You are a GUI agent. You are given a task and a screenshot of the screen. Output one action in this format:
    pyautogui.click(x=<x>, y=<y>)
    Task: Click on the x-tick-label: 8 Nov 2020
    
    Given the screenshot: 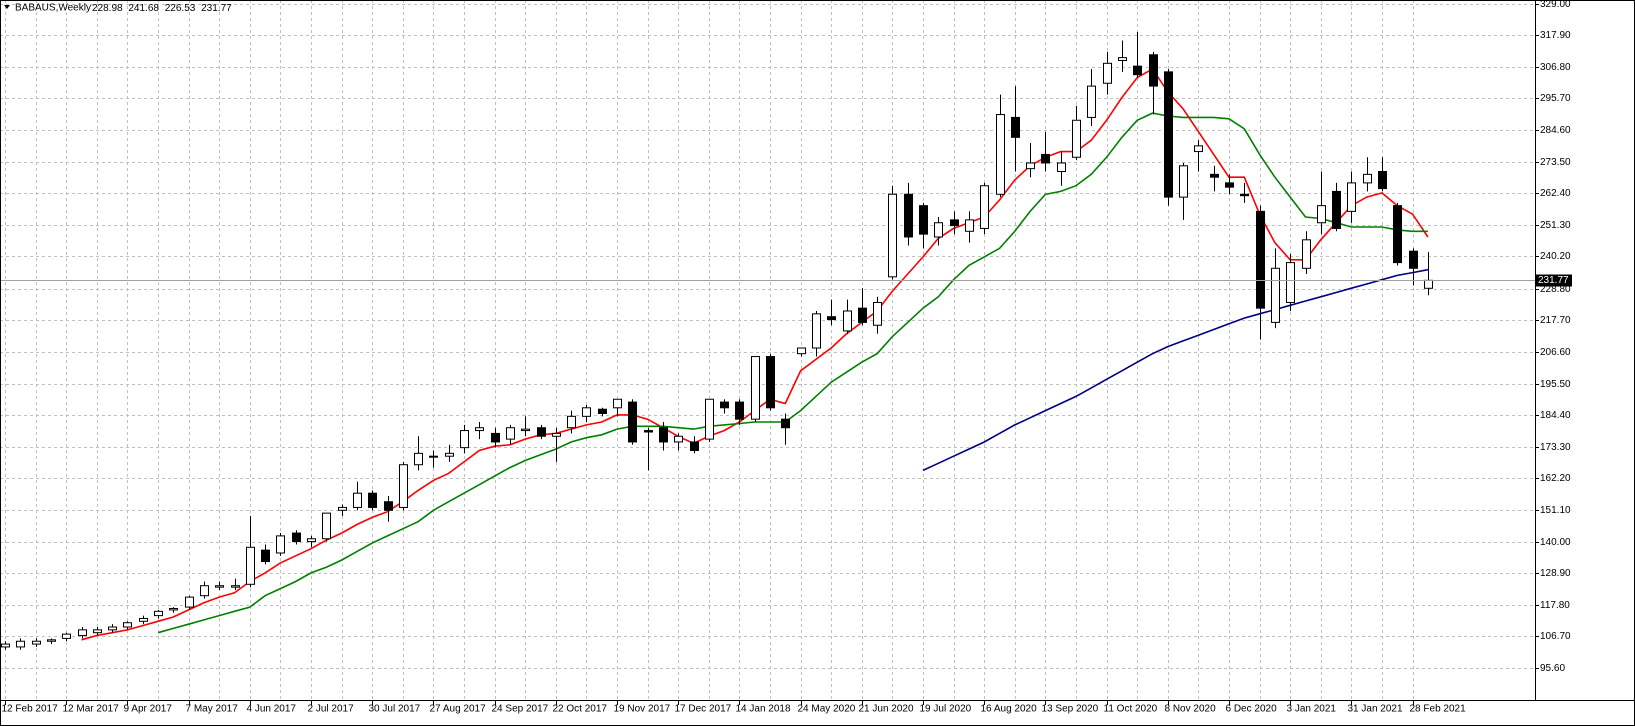 What is the action you would take?
    pyautogui.click(x=1191, y=709)
    